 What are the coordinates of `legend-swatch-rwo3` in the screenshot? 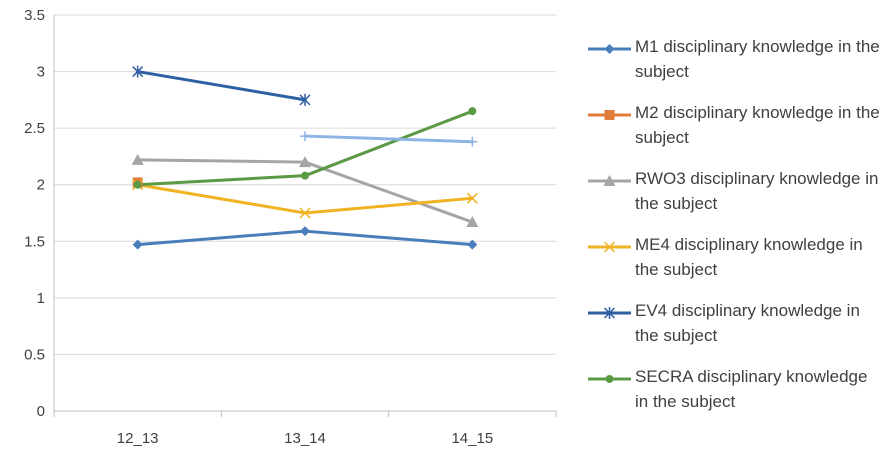 It's located at (610, 181).